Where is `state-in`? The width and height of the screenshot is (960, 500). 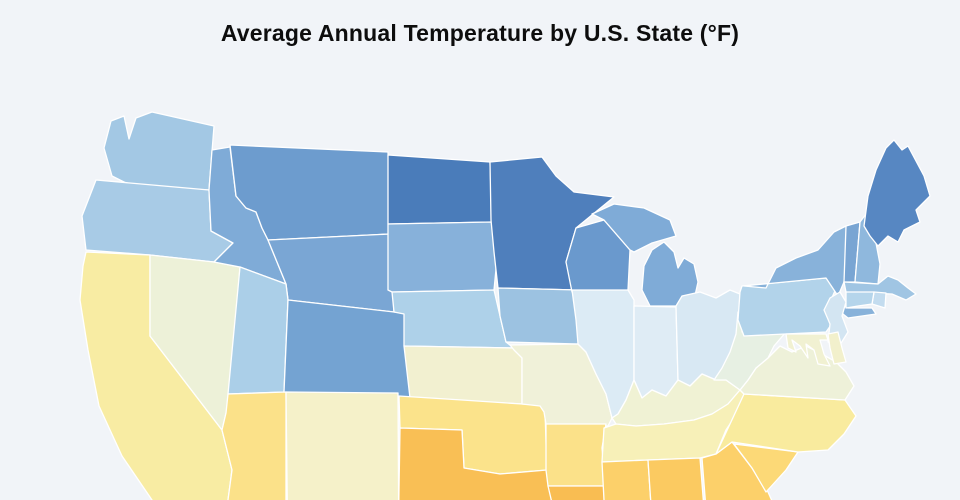 state-in is located at coordinates (656, 352).